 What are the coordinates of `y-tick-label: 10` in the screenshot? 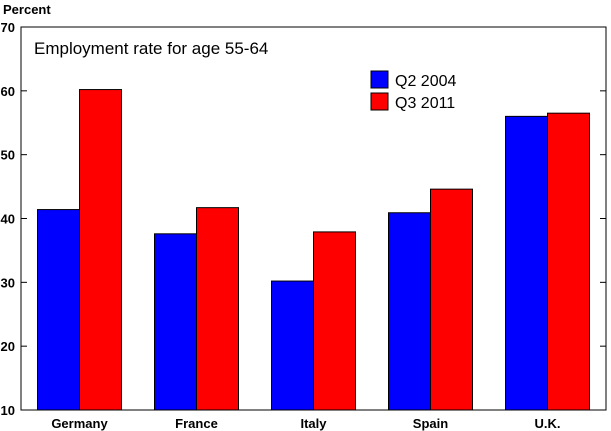 It's located at (8, 410).